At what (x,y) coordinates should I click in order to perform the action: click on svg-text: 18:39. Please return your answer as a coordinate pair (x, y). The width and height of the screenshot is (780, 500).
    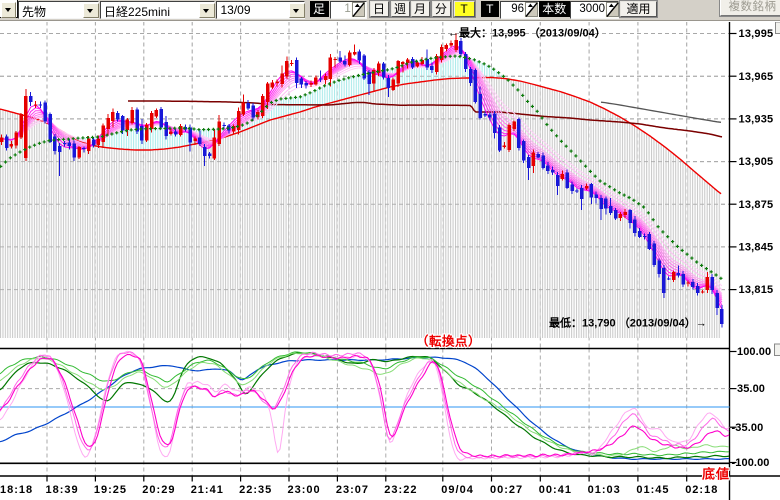
    Looking at the image, I should click on (62, 490).